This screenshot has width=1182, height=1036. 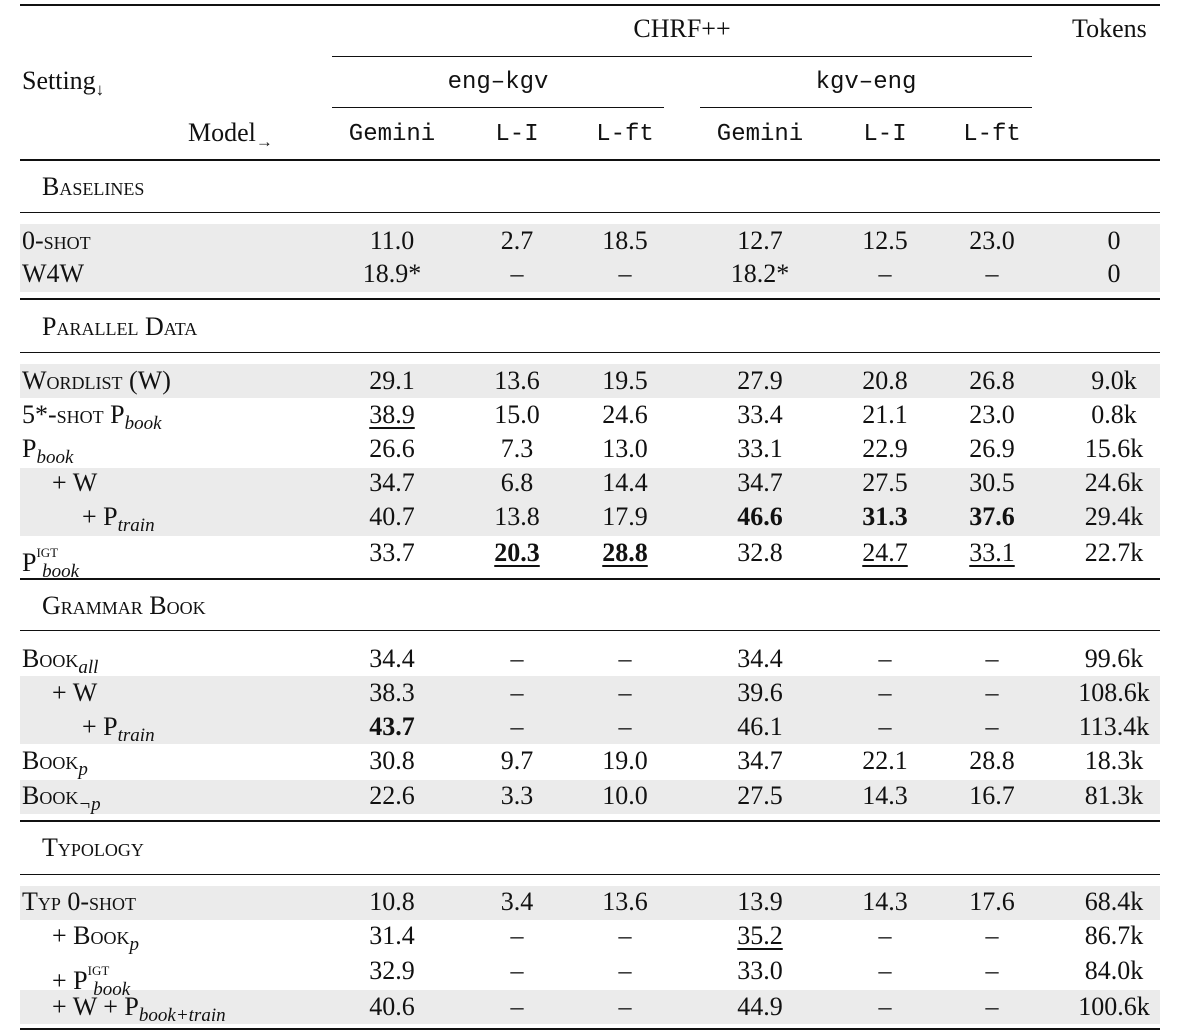 I want to click on cell-value: 7.3, so click(x=517, y=448).